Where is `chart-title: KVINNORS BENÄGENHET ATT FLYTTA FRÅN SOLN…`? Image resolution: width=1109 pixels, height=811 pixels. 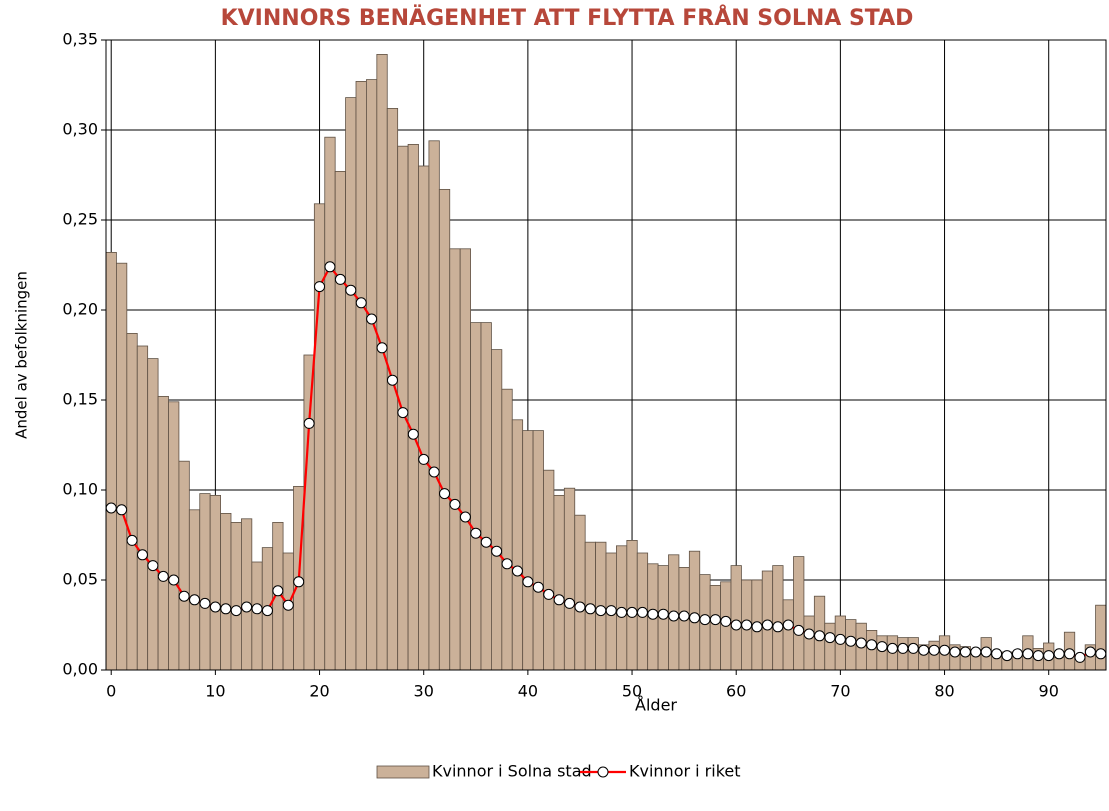 chart-title: KVINNORS BENÄGENHET ATT FLYTTA FRÅN SOLN… is located at coordinates (567, 18).